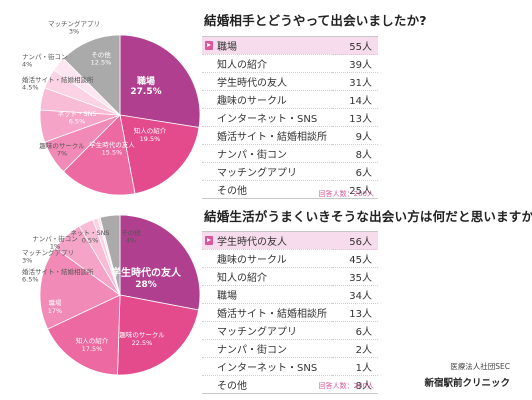 The image size is (532, 400). Describe the element at coordinates (290, 190) in the screenshot. I see `table-row: その他 25人` at that location.